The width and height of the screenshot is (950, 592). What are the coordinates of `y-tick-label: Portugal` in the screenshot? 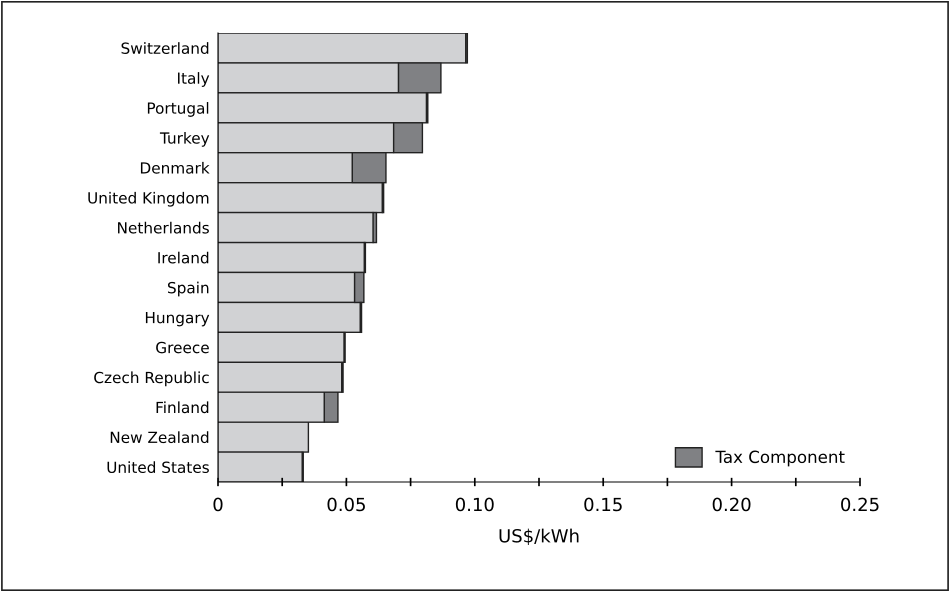 It's located at (178, 109).